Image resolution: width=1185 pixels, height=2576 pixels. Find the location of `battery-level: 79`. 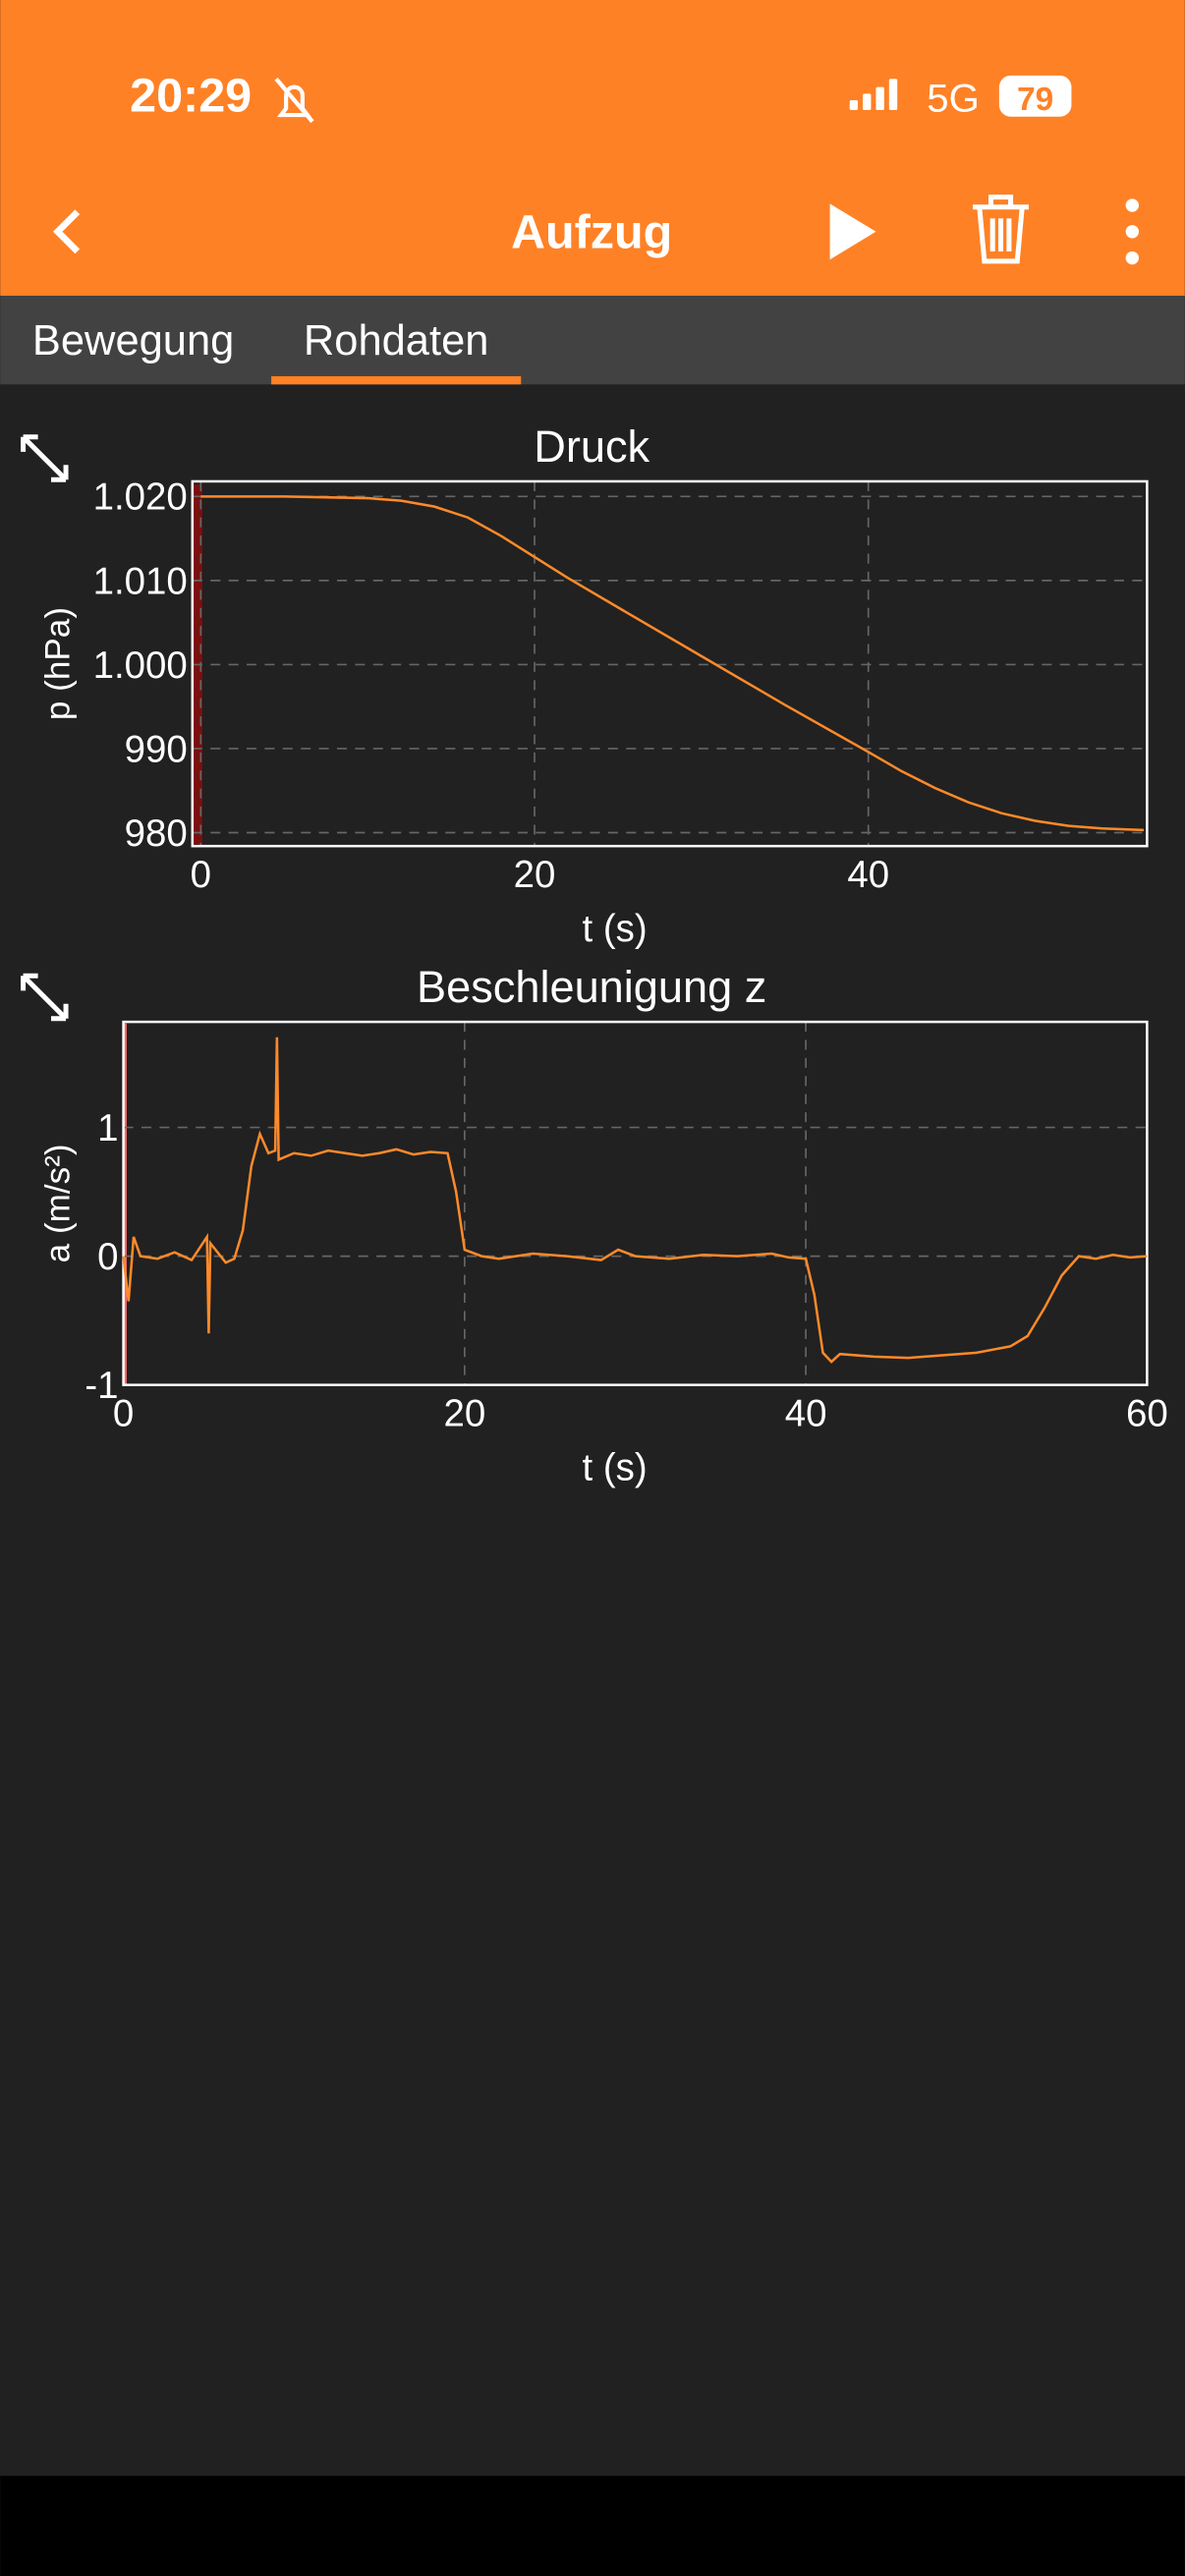

battery-level: 79 is located at coordinates (1035, 100).